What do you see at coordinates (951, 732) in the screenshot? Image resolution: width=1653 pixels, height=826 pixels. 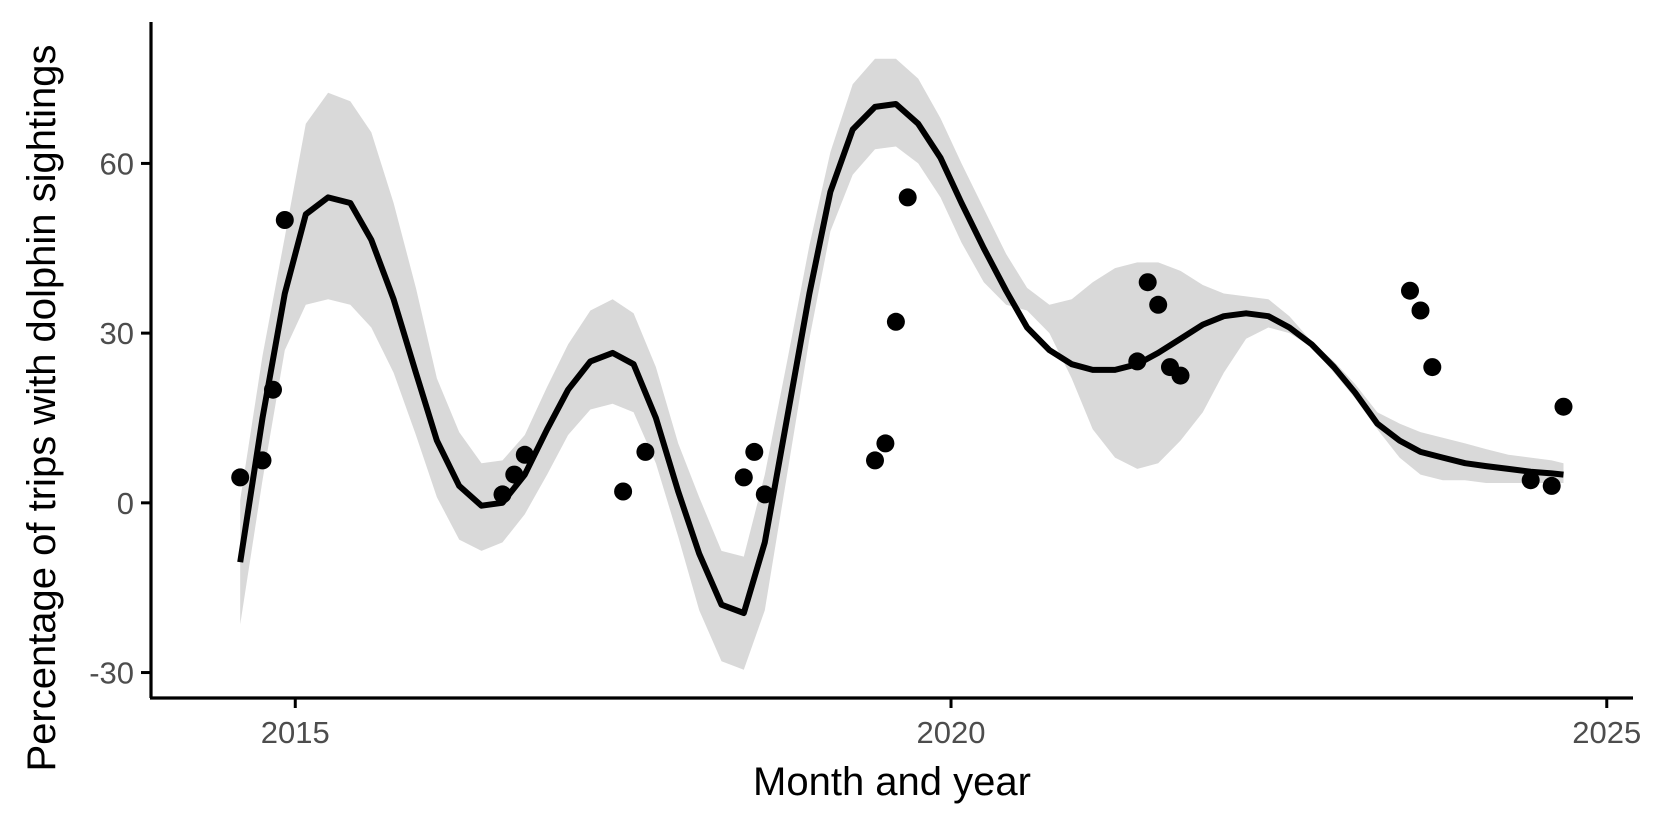 I see `x-tick-label: 2020` at bounding box center [951, 732].